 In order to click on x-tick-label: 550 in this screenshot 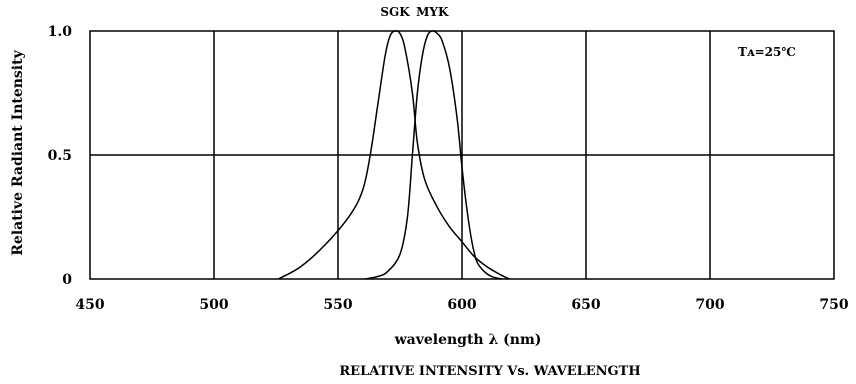, I will do `click(337, 305)`.